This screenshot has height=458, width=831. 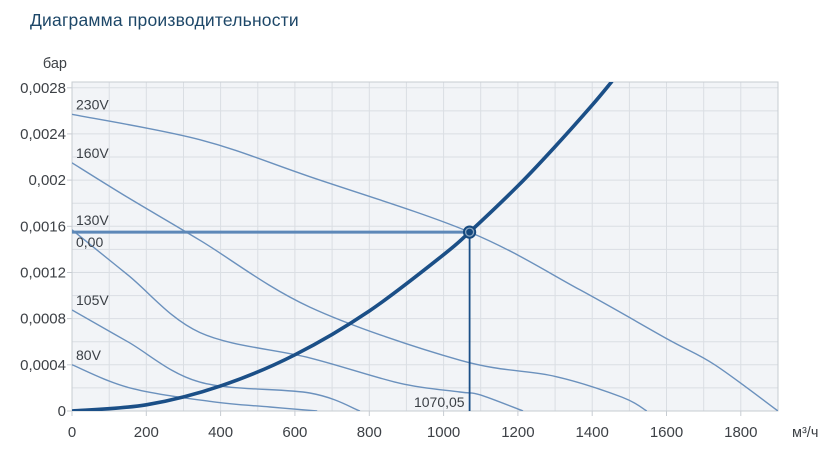 I want to click on svg-text: 0,0028, so click(x=43, y=88).